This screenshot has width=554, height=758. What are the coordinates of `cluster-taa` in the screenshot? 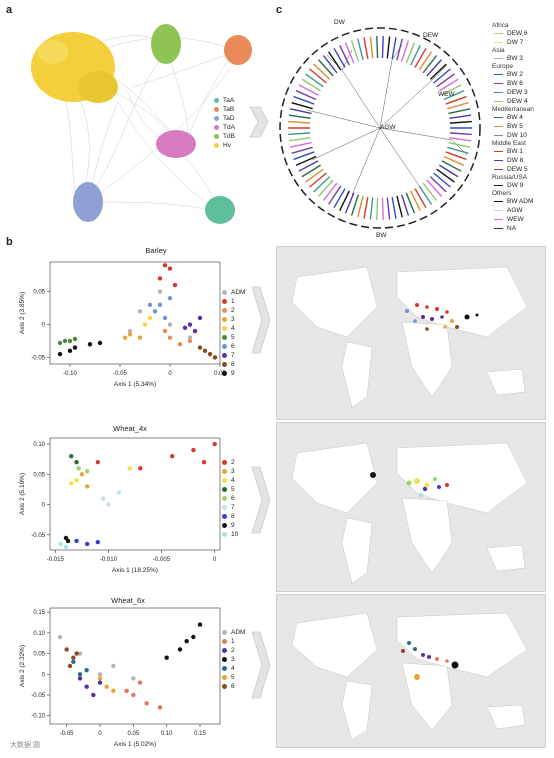 It's located at (220, 210).